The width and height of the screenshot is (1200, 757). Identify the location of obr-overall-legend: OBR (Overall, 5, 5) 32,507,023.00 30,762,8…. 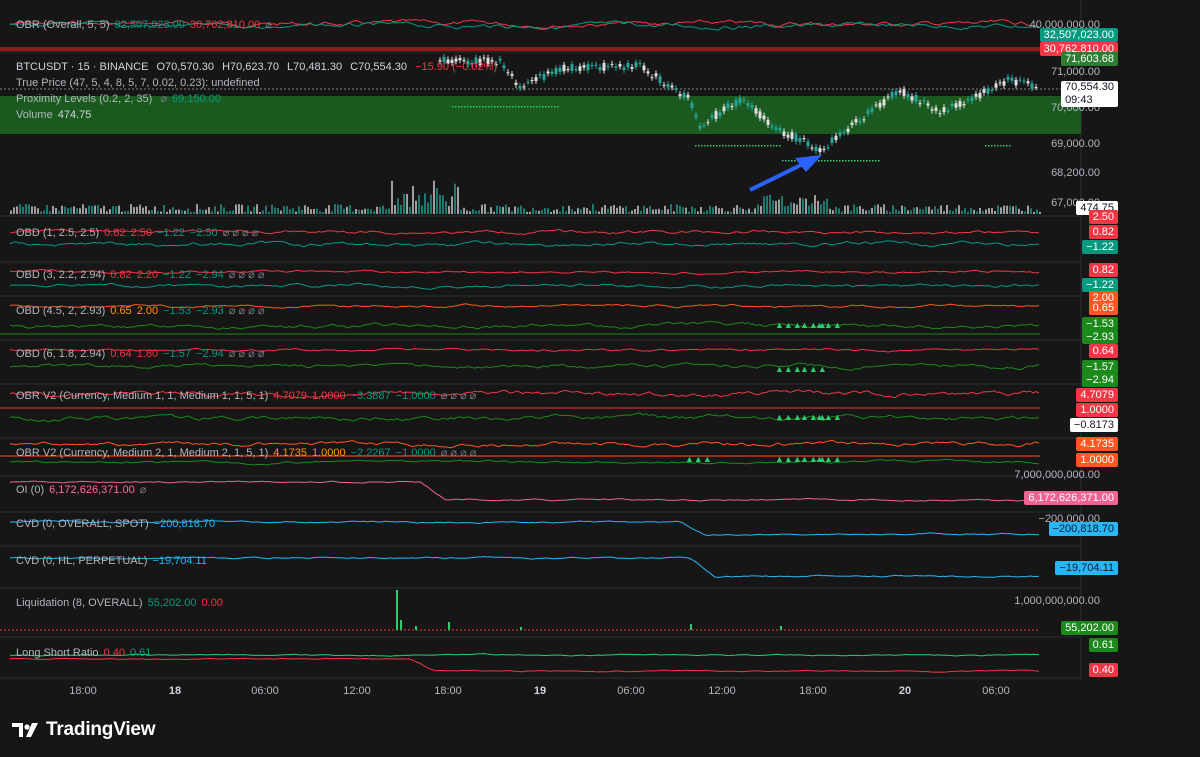
(144, 25).